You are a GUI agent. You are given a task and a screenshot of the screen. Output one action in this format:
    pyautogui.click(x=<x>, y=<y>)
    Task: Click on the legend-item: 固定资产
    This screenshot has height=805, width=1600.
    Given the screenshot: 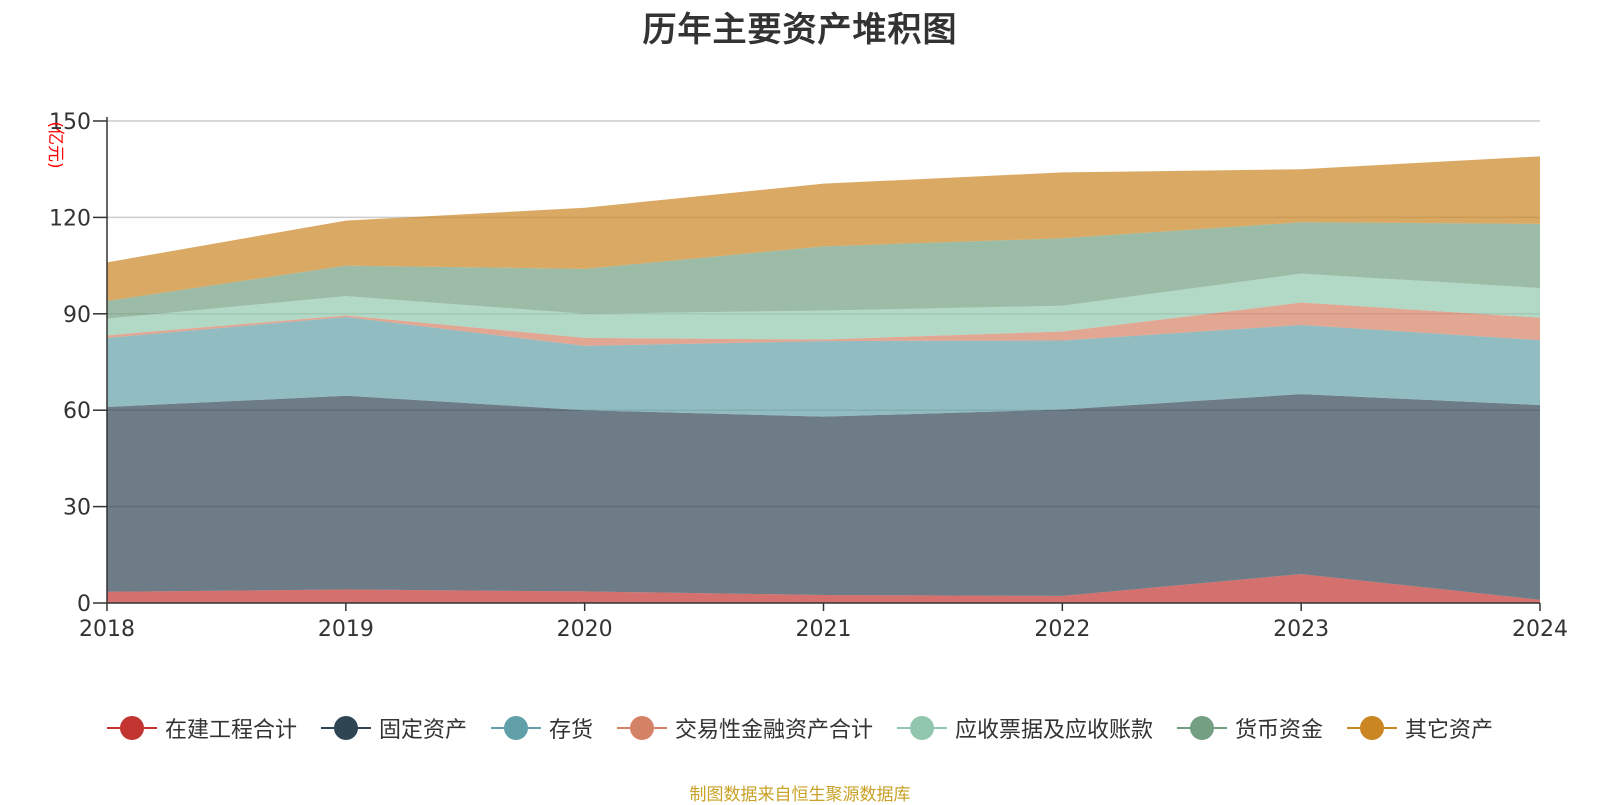 What is the action you would take?
    pyautogui.click(x=393, y=728)
    